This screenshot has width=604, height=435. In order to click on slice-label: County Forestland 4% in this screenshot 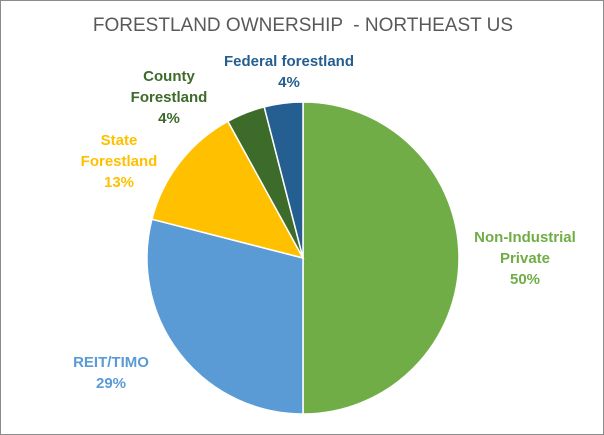, I will do `click(169, 97)`.